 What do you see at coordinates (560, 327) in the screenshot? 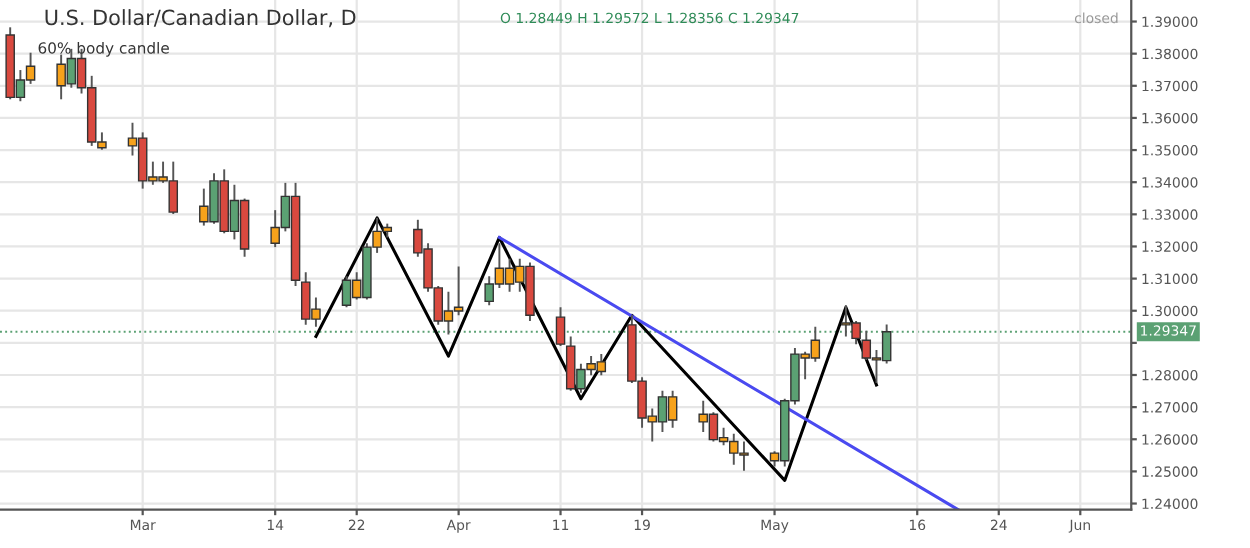
I see `candlestick` at bounding box center [560, 327].